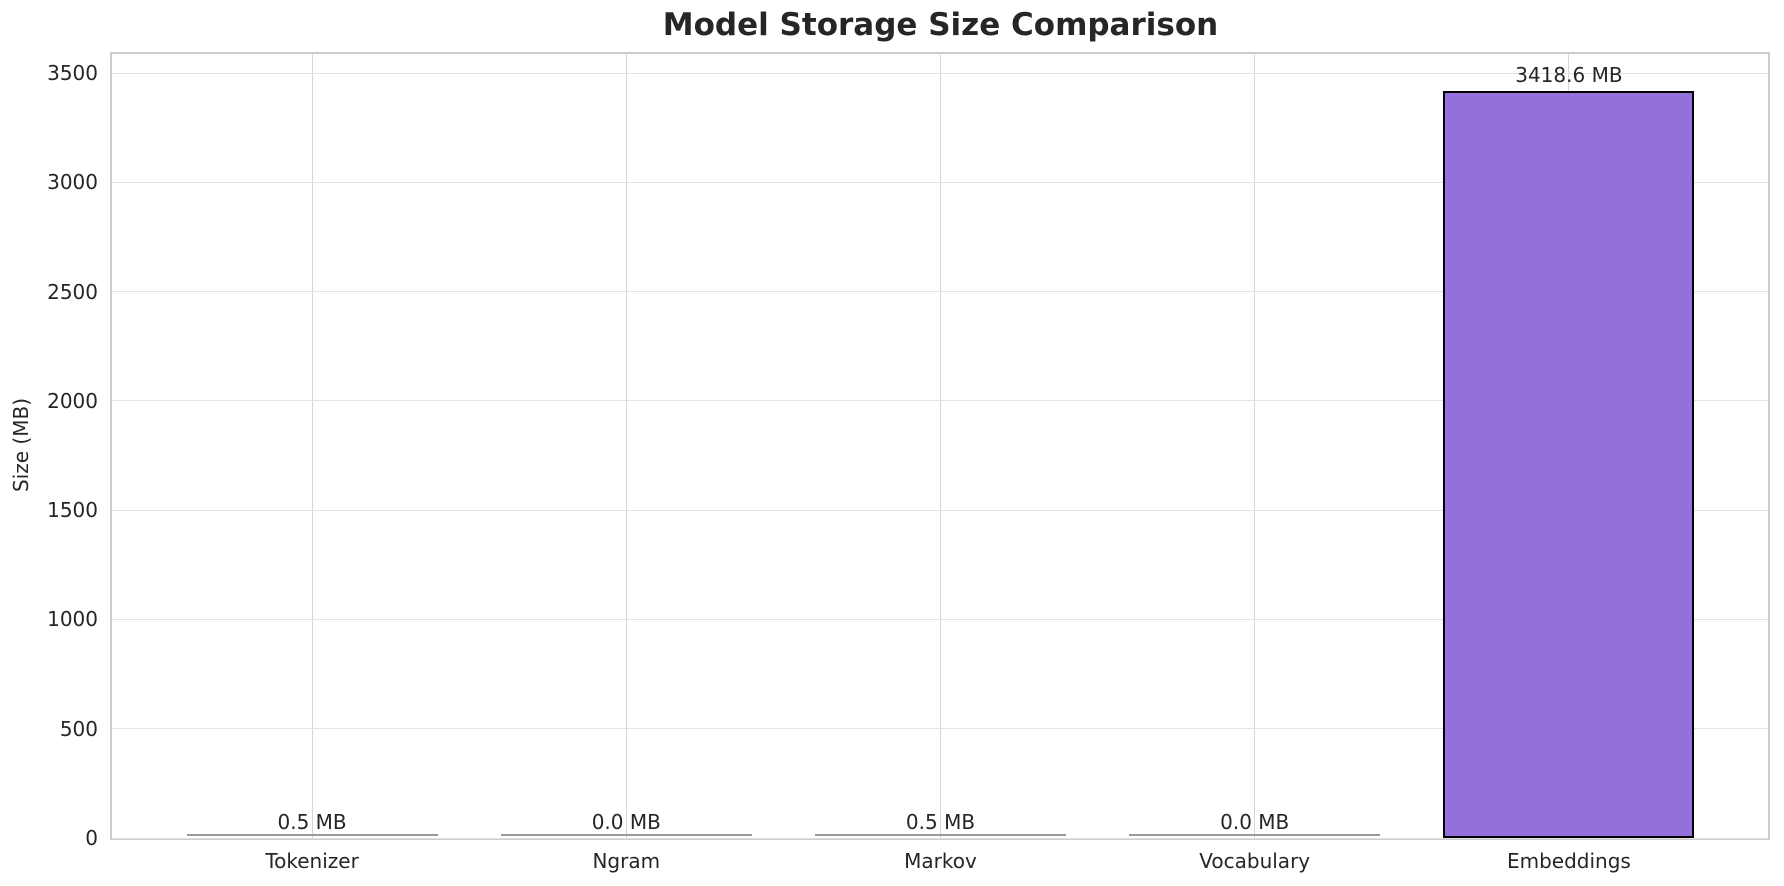 Image resolution: width=1784 pixels, height=886 pixels. I want to click on y-tick-label: 1500, so click(72, 510).